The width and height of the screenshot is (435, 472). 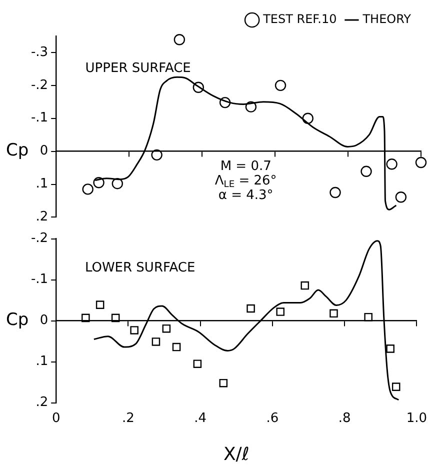 I want to click on annotation: LOWER SURFACE, so click(x=140, y=268).